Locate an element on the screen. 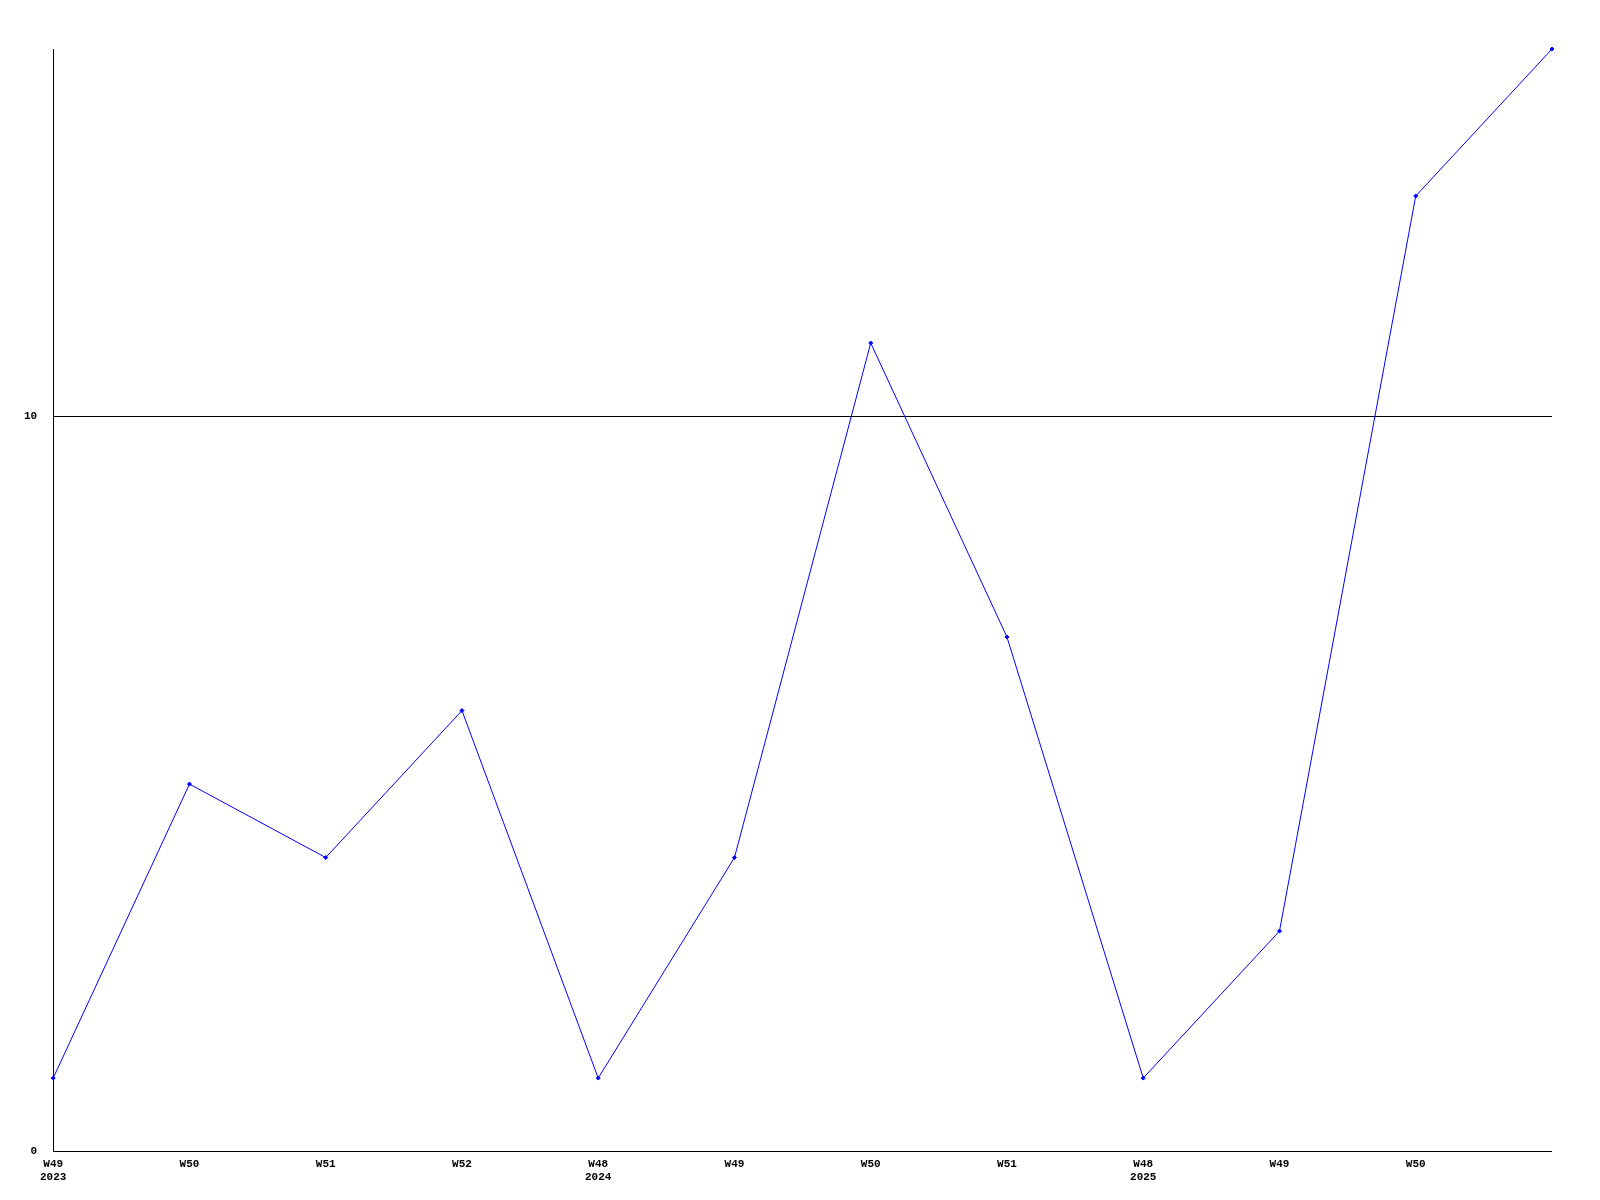 The image size is (1600, 1200). y-tick-label: 10 is located at coordinates (31, 416).